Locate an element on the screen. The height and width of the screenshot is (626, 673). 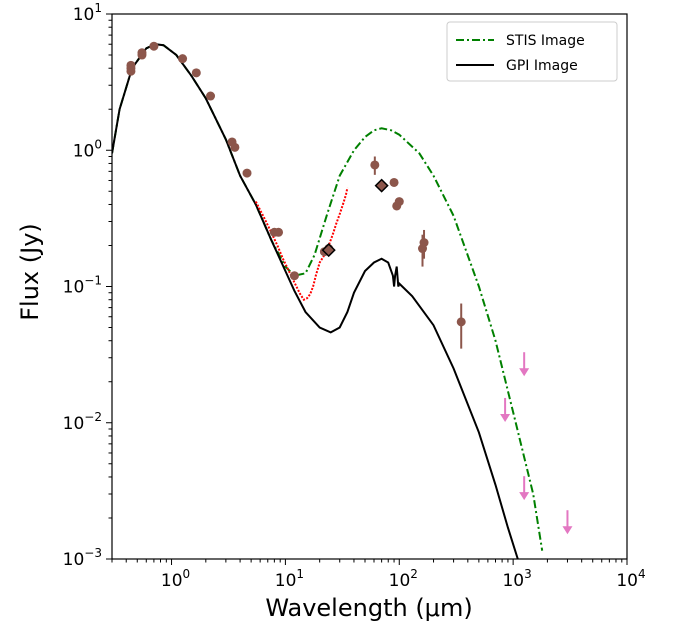
legend: STIS Image GPI Image is located at coordinates (532, 51).